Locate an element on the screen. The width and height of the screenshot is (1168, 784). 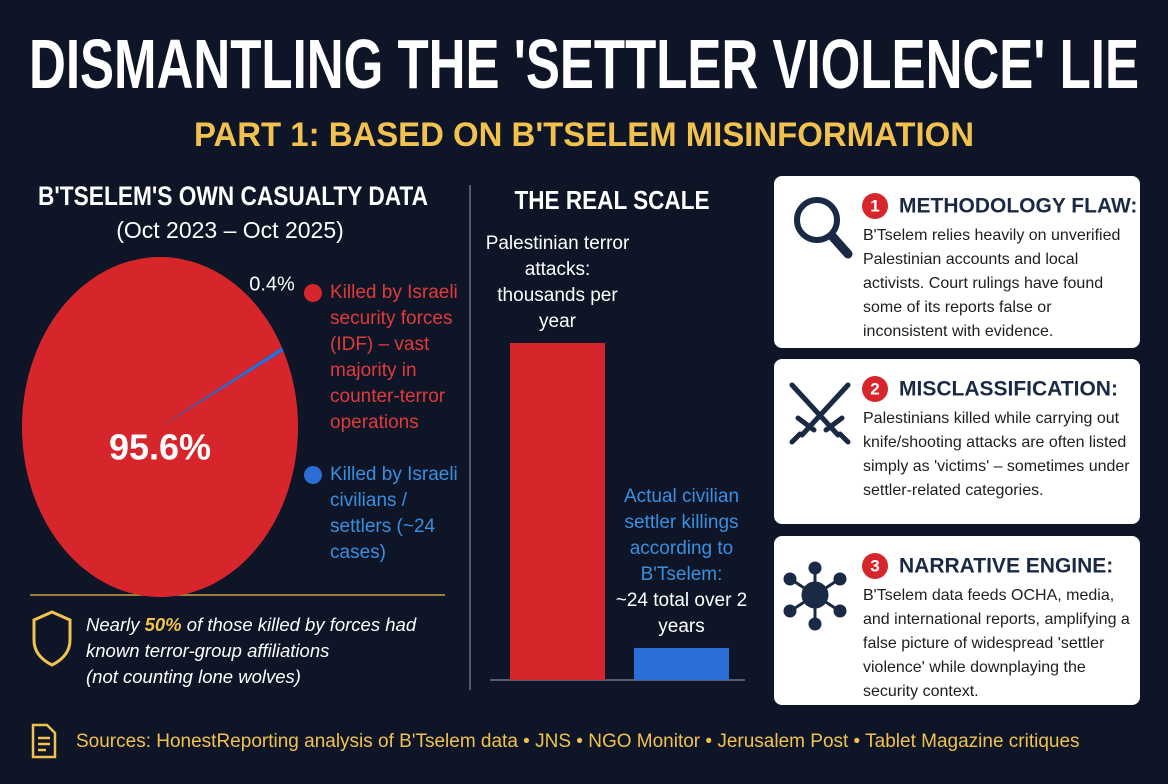
panel-number: 2 is located at coordinates (874, 388).